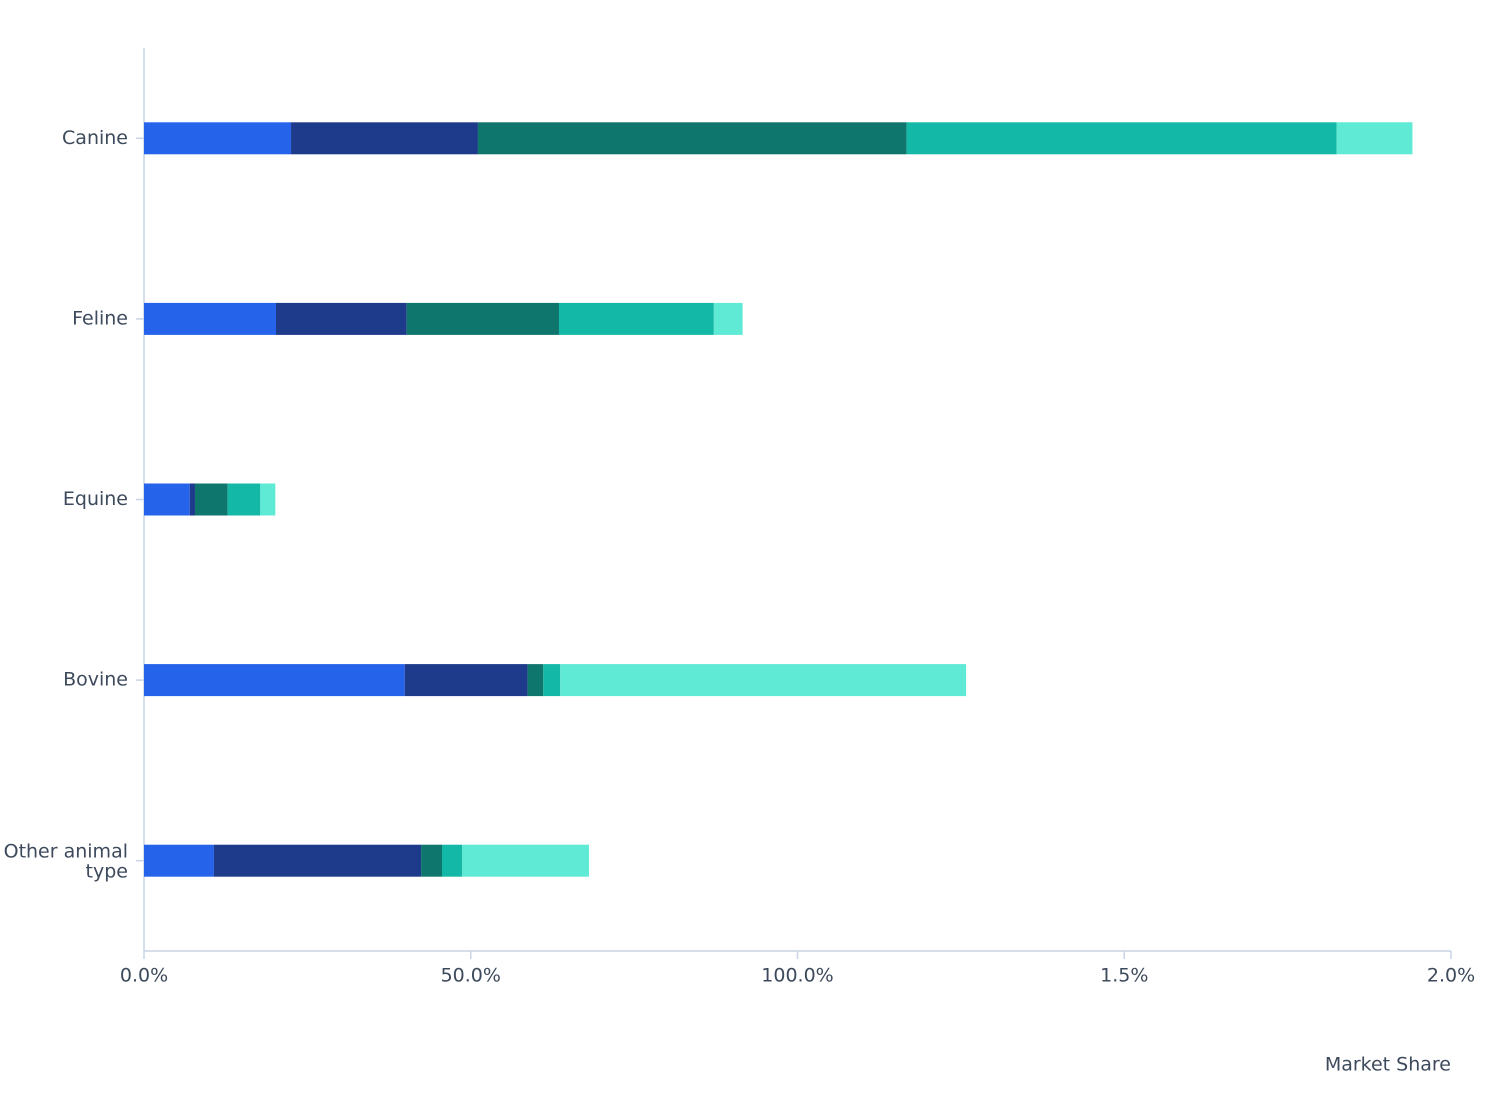 Image resolution: width=1508 pixels, height=1120 pixels. Describe the element at coordinates (95, 680) in the screenshot. I see `y-tick-label: Bovine` at that location.